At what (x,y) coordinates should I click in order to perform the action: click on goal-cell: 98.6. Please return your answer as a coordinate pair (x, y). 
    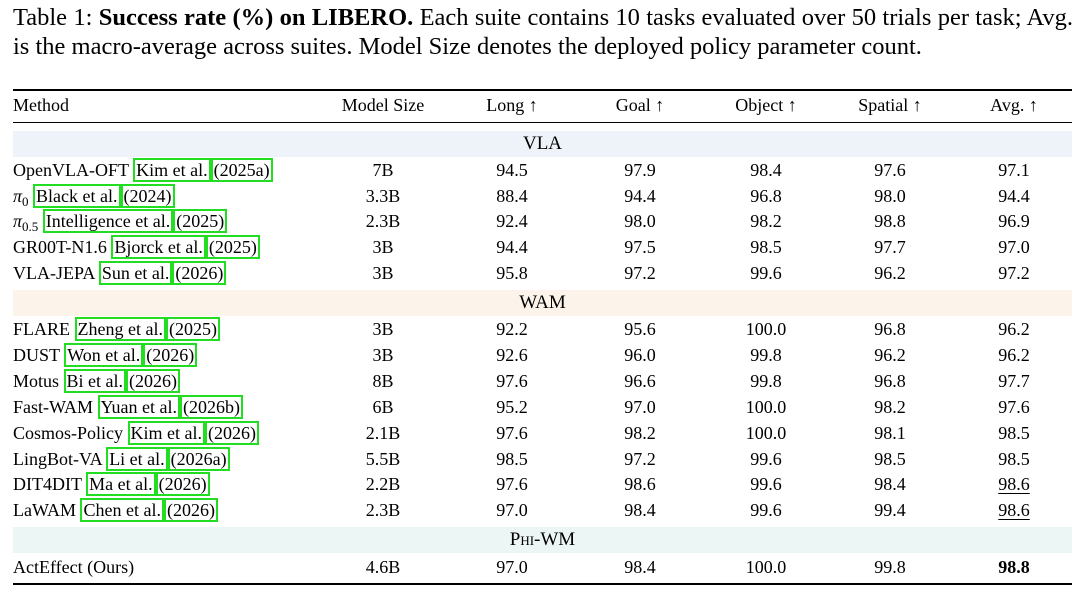
    Looking at the image, I should click on (640, 484).